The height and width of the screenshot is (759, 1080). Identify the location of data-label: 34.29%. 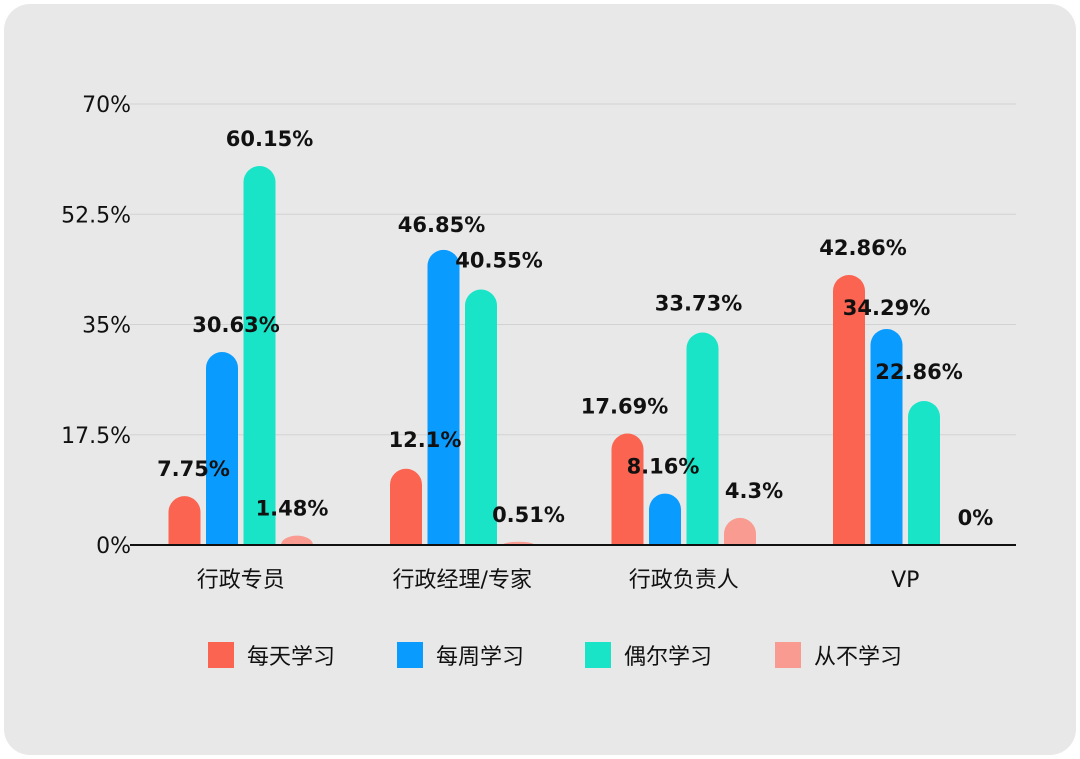
(886, 308).